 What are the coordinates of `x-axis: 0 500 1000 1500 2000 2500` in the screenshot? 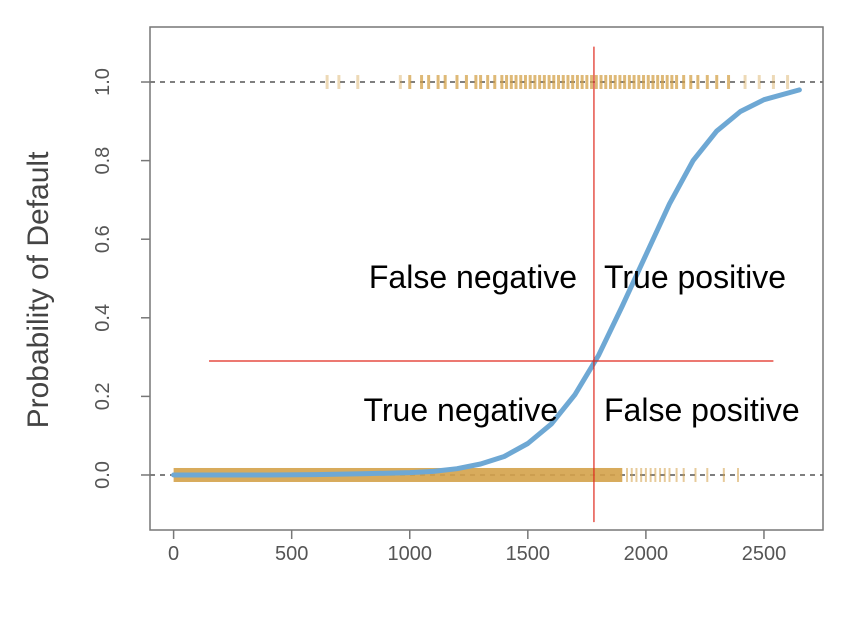 It's located at (477, 547).